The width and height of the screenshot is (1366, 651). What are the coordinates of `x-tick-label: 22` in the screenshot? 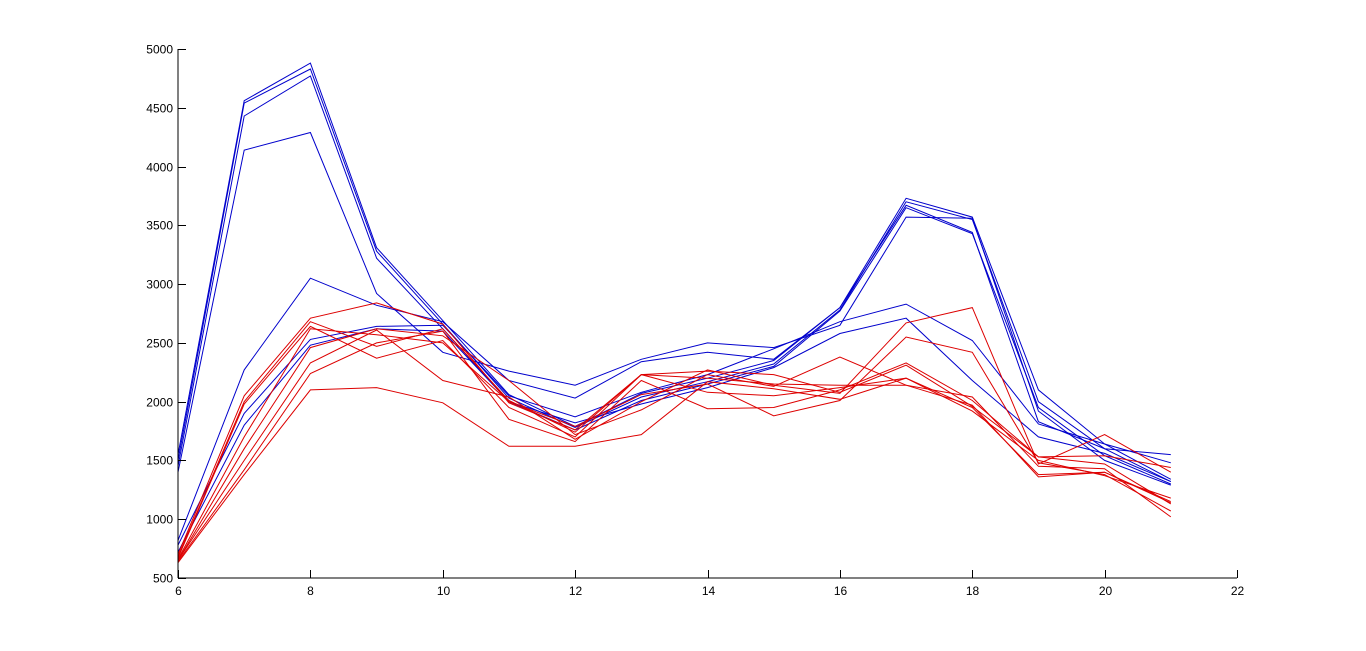 It's located at (1238, 591).